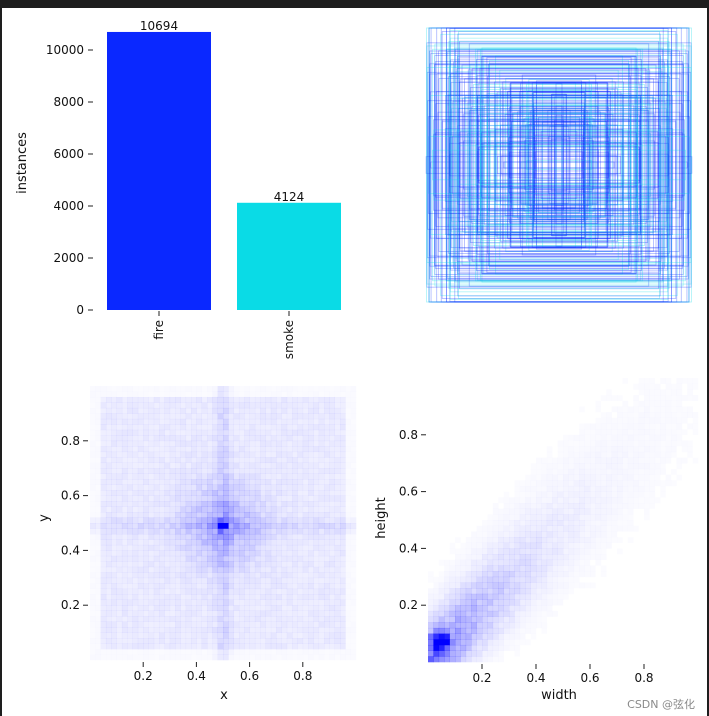  I want to click on heatmap-axes: 0.2 0.4 0.6 0.80.20.40.60.8, so click(186, 558).